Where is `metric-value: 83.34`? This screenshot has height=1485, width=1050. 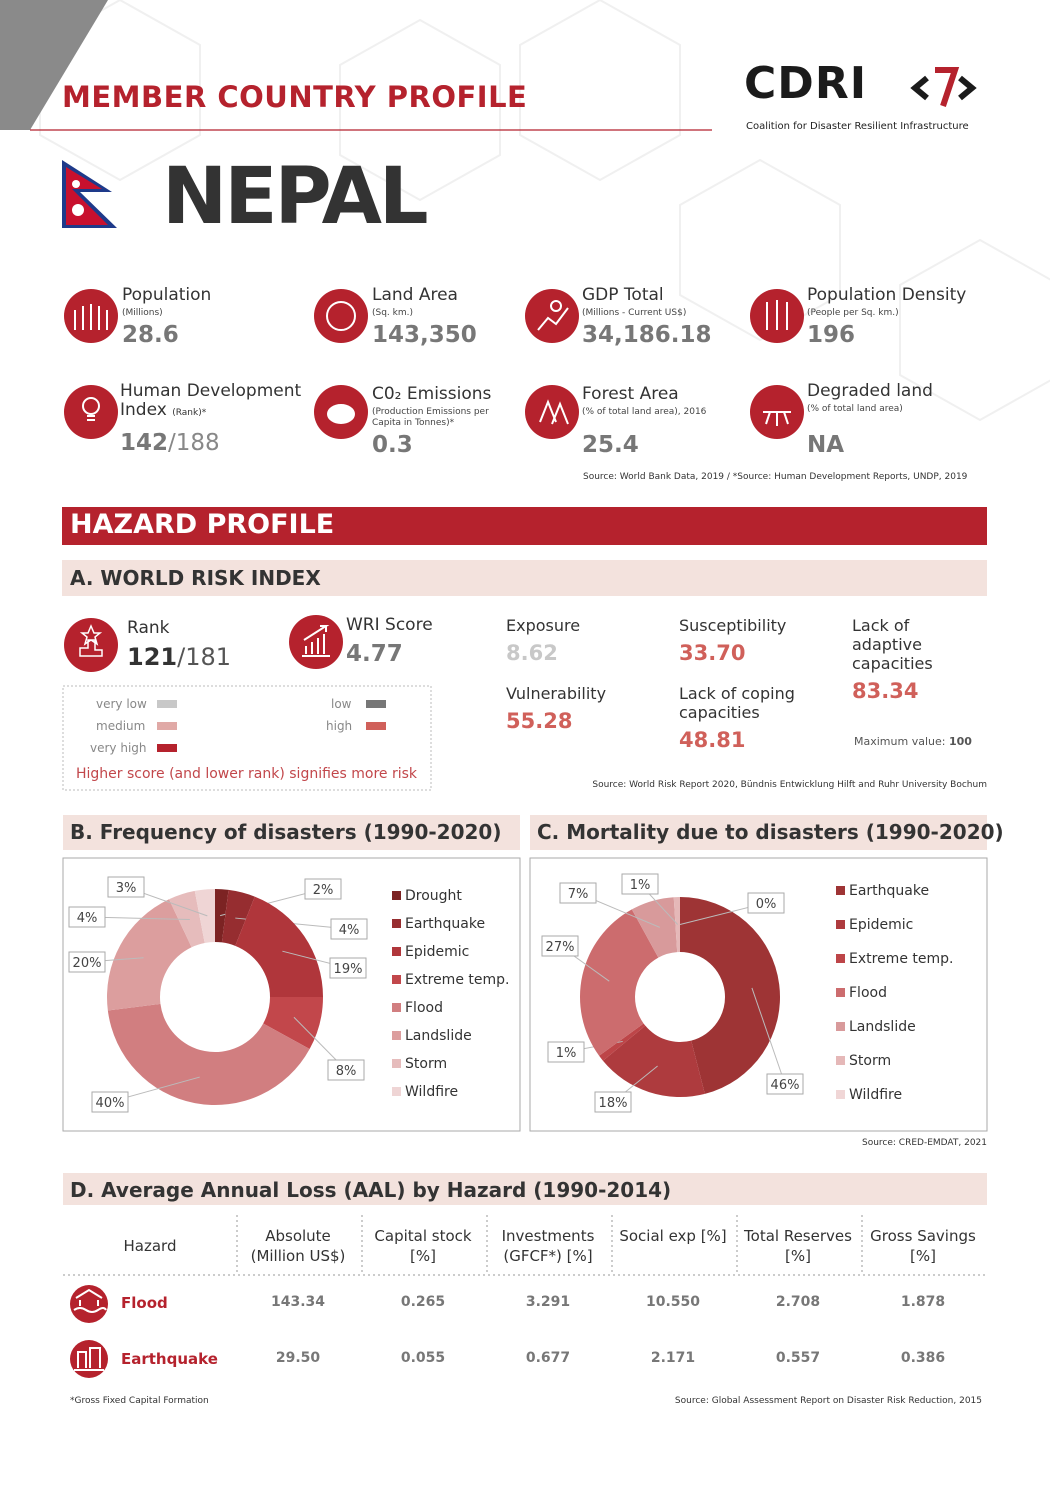 metric-value: 83.34 is located at coordinates (885, 691).